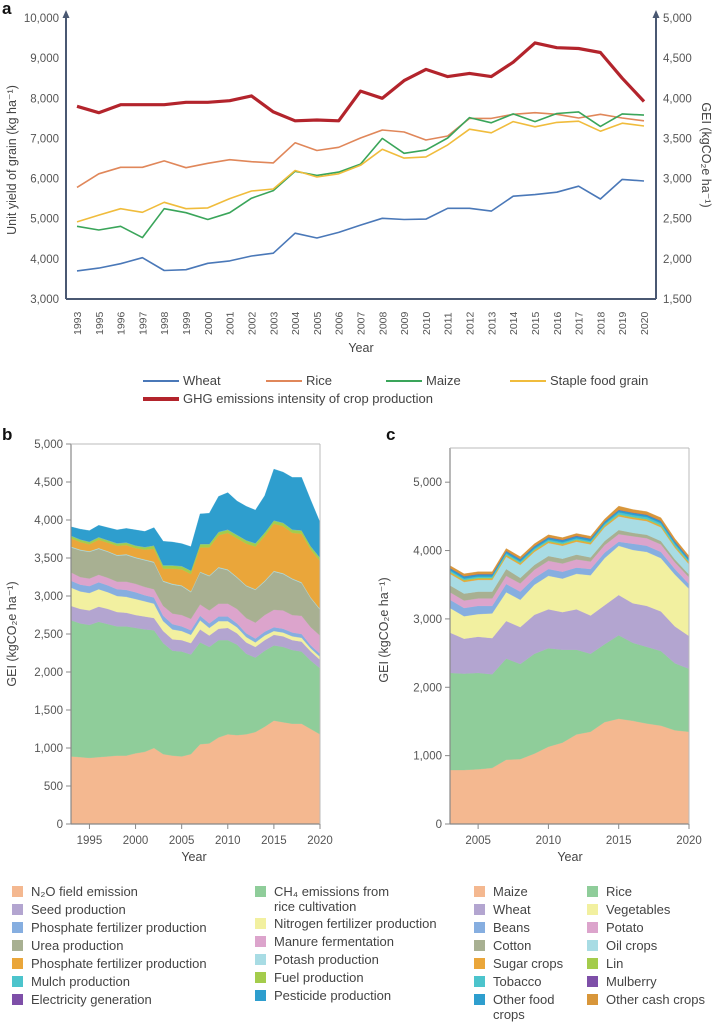  What do you see at coordinates (677, 180) in the screenshot?
I see `y2-tick-label: 3,000` at bounding box center [677, 180].